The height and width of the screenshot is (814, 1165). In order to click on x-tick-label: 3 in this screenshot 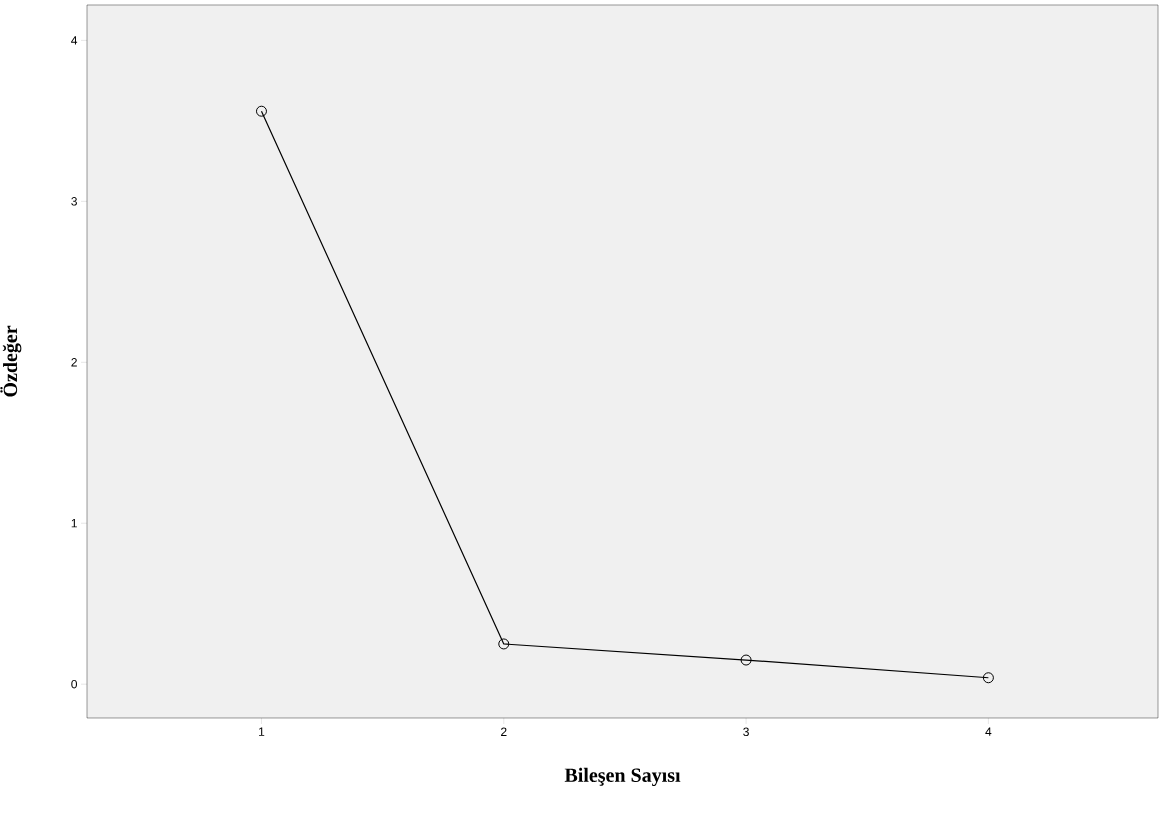, I will do `click(746, 732)`.